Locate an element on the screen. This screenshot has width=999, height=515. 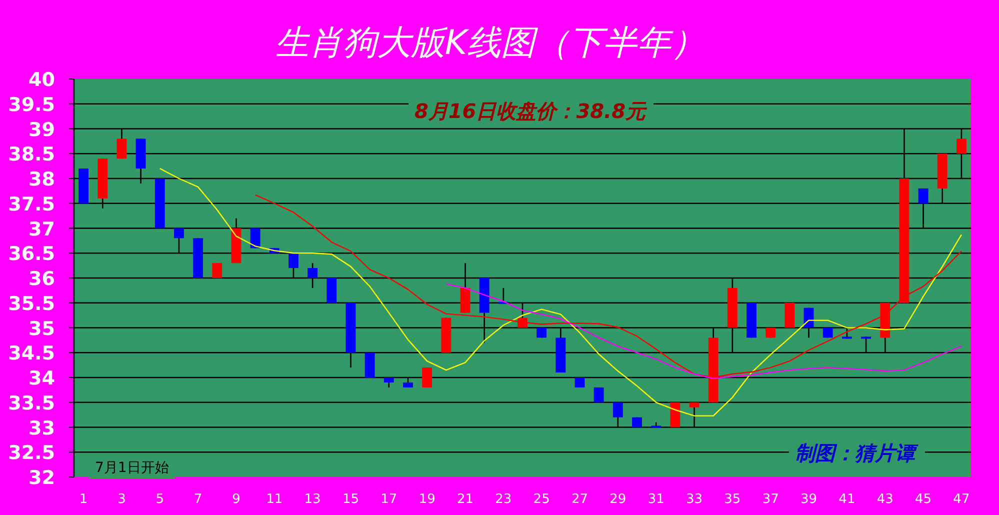
y-tick-label: 38 is located at coordinates (41, 179).